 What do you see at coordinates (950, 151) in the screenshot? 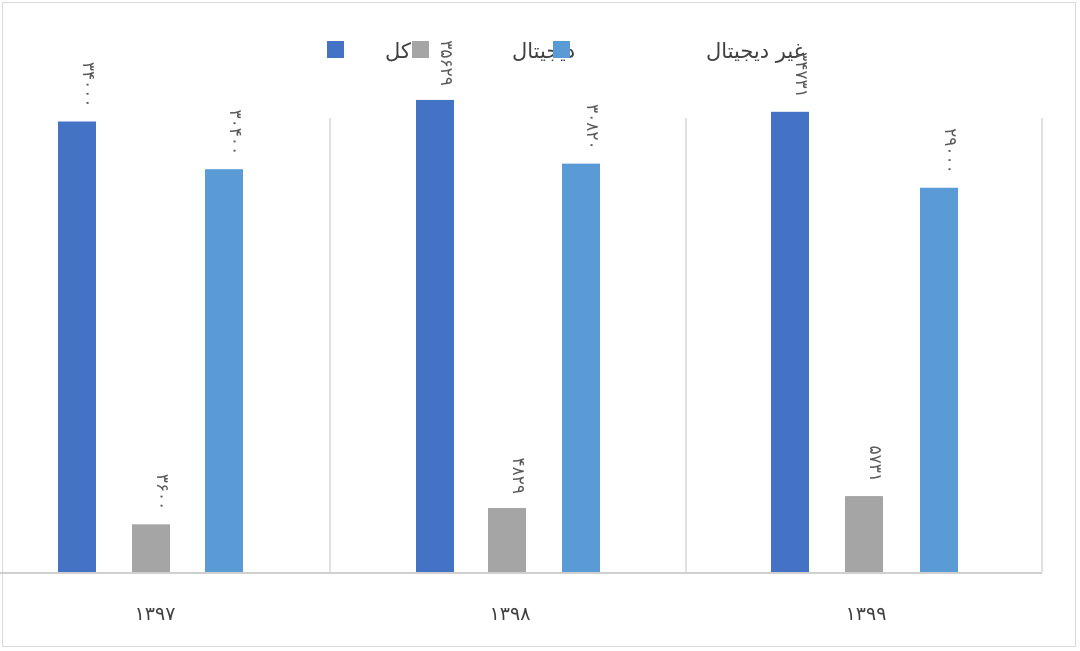
I see `data-label-3-3: ۲۹۰۰۰` at bounding box center [950, 151].